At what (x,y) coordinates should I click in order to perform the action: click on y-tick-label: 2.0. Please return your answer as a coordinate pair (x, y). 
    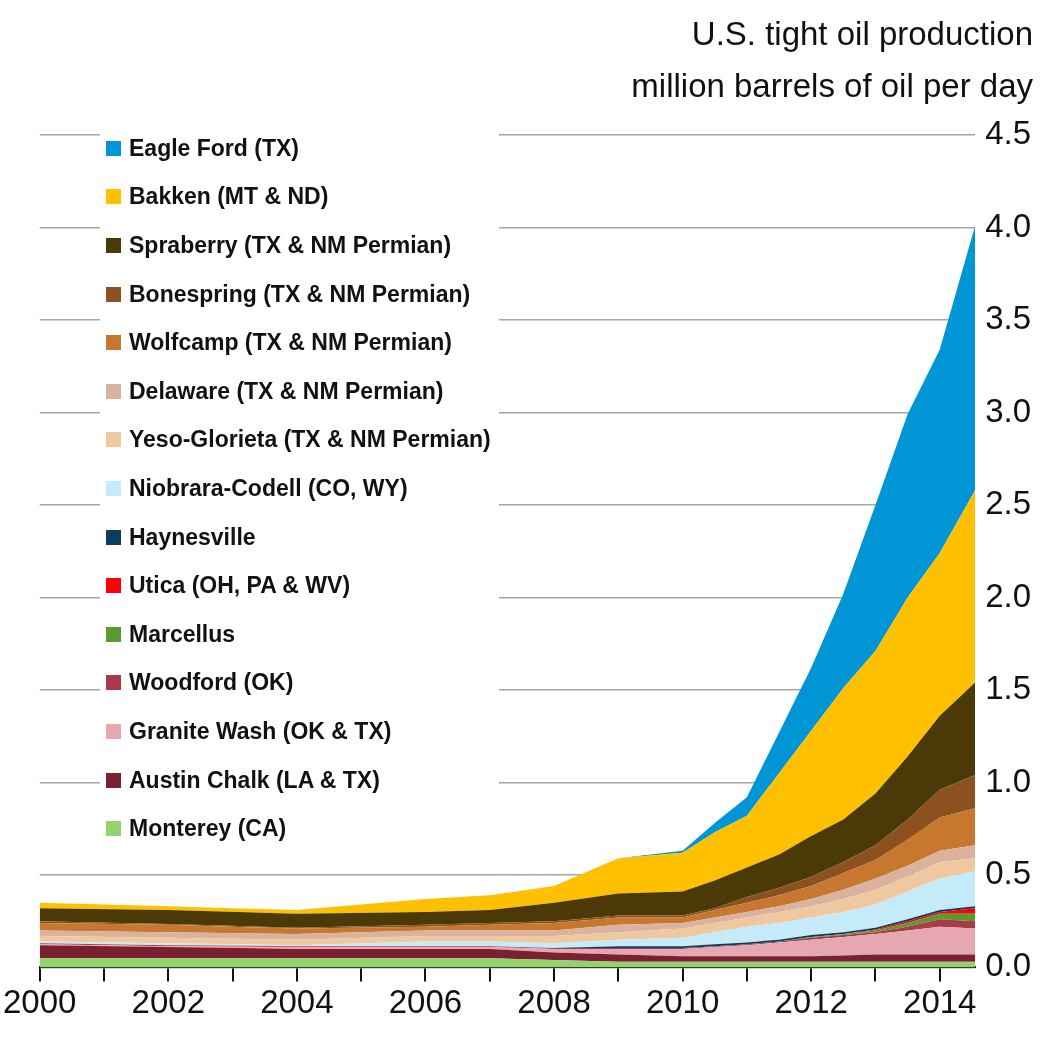
    Looking at the image, I should click on (1008, 595).